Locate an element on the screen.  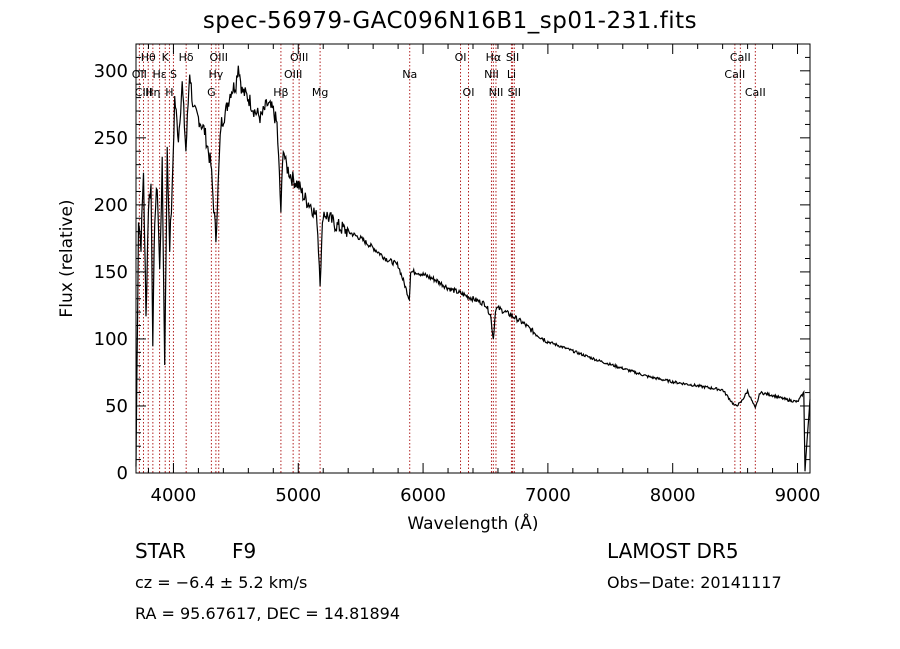
x-tick-label: 4000 is located at coordinates (174, 495).